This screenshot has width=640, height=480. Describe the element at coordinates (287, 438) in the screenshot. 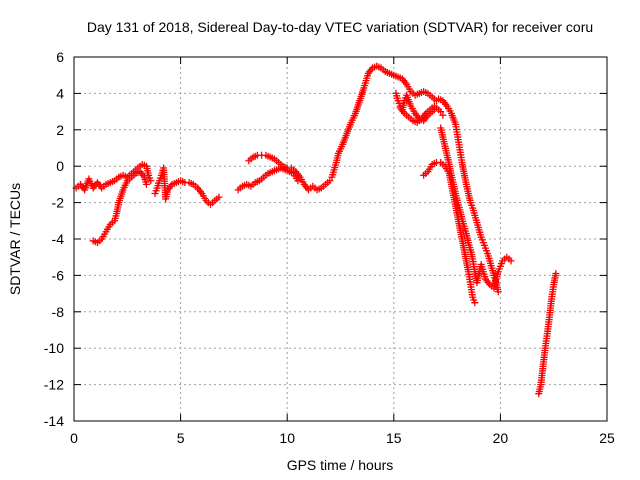

I see `x-tick-label: 10` at that location.